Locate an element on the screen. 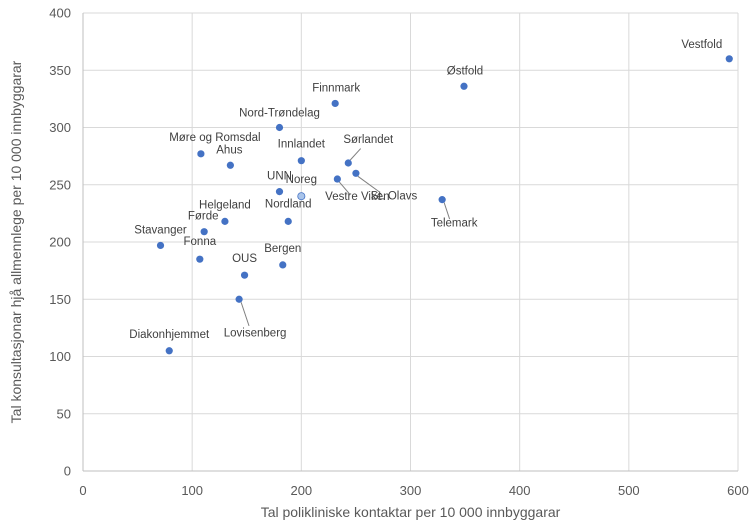  data-label: Lovisenberg is located at coordinates (255, 333).